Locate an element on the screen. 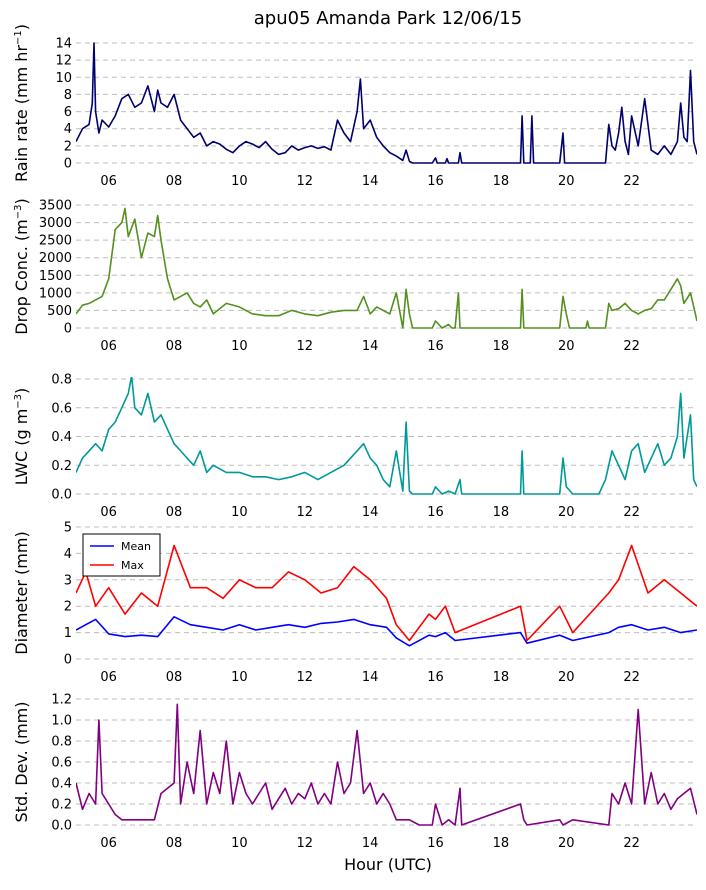  y-tick-label: 14 is located at coordinates (63, 44).